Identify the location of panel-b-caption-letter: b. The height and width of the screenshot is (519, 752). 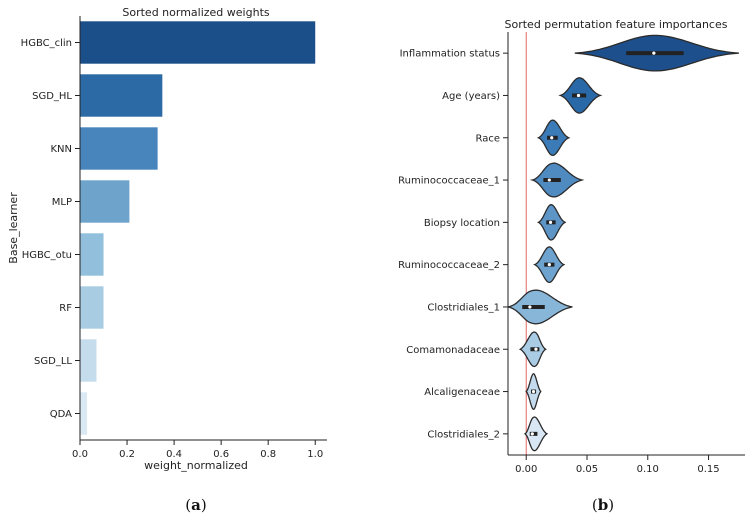
(603, 505).